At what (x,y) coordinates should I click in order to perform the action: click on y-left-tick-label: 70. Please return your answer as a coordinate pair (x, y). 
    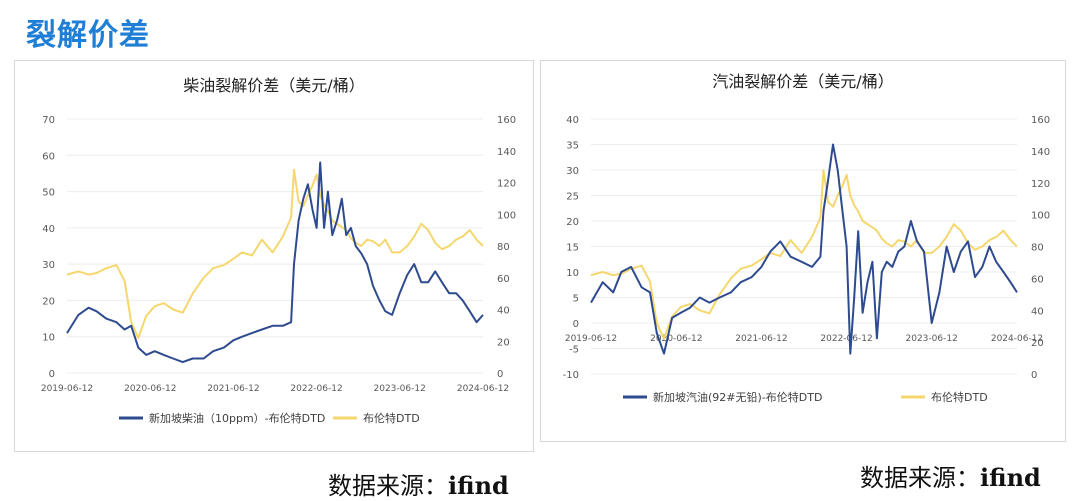
    Looking at the image, I should click on (48, 120).